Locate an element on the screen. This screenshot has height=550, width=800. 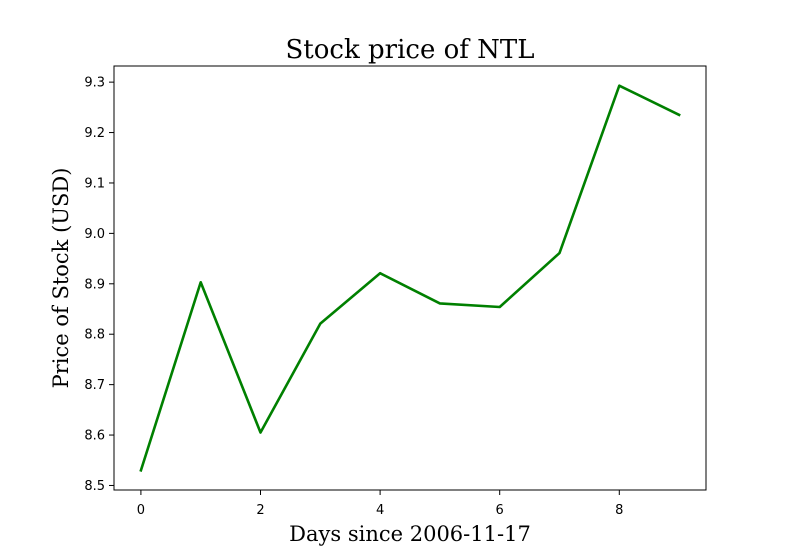
x-tick-label: 2 is located at coordinates (260, 510).